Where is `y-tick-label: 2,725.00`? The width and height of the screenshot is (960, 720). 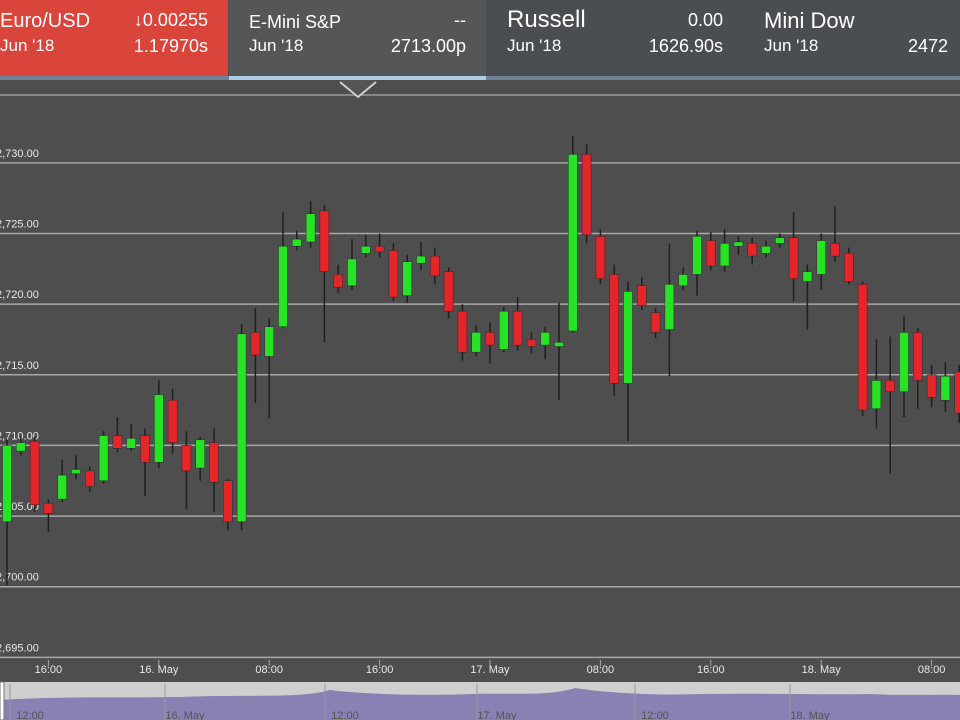
y-tick-label: 2,725.00 is located at coordinates (19, 224).